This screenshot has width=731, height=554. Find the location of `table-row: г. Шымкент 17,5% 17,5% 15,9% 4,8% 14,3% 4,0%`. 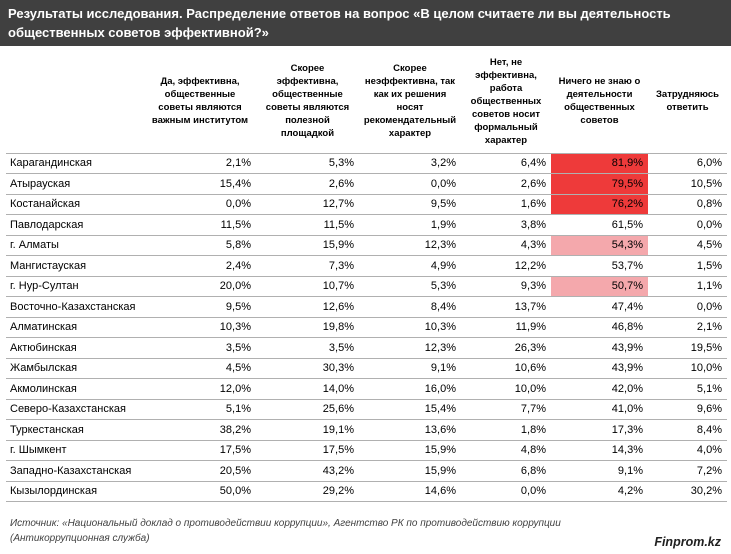

table-row: г. Шымкент 17,5% 17,5% 15,9% 4,8% 14,3% 4,0% is located at coordinates (366, 450).